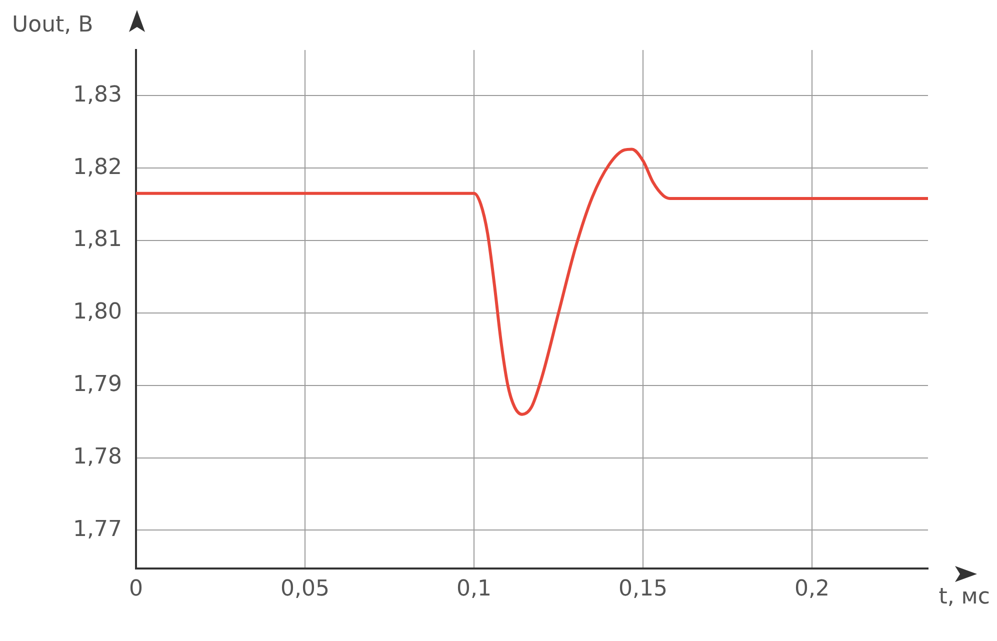  I want to click on x-tick-label: 0,15, so click(643, 589).